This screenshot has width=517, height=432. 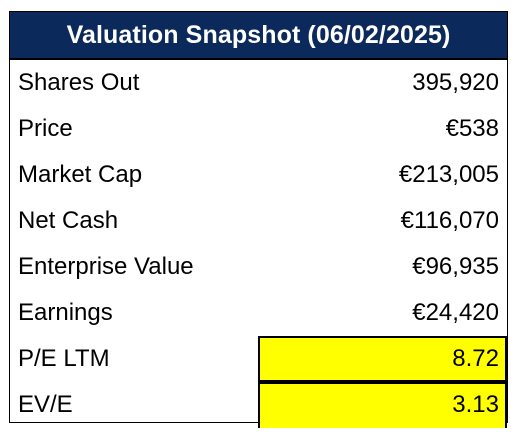 I want to click on table-row-ev-e: EV/E 3.13, so click(x=258, y=405).